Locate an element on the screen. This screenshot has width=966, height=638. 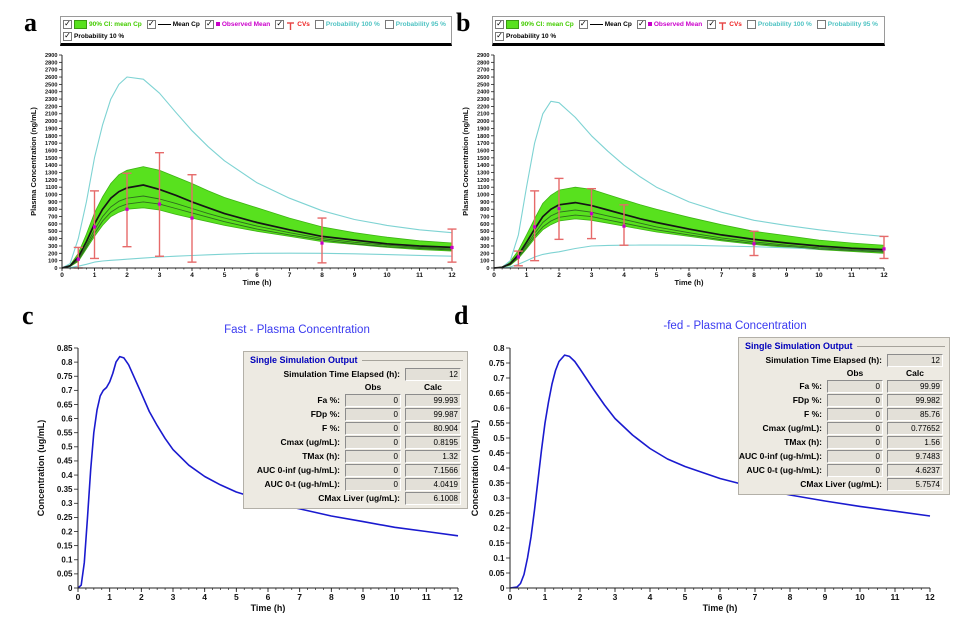
calc-field: 99.993 is located at coordinates (433, 400).